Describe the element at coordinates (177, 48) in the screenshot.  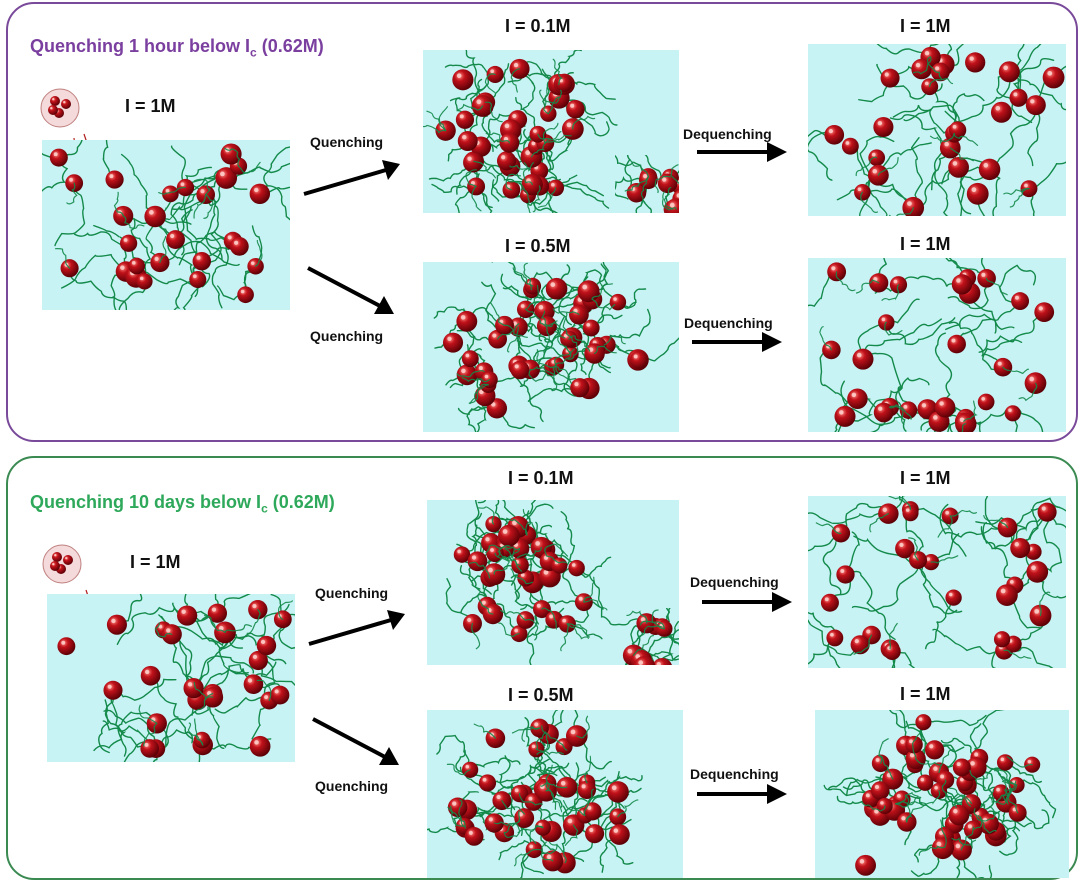
I see `panel-title: Quenching 1 hour below Ic (0.62M)` at that location.